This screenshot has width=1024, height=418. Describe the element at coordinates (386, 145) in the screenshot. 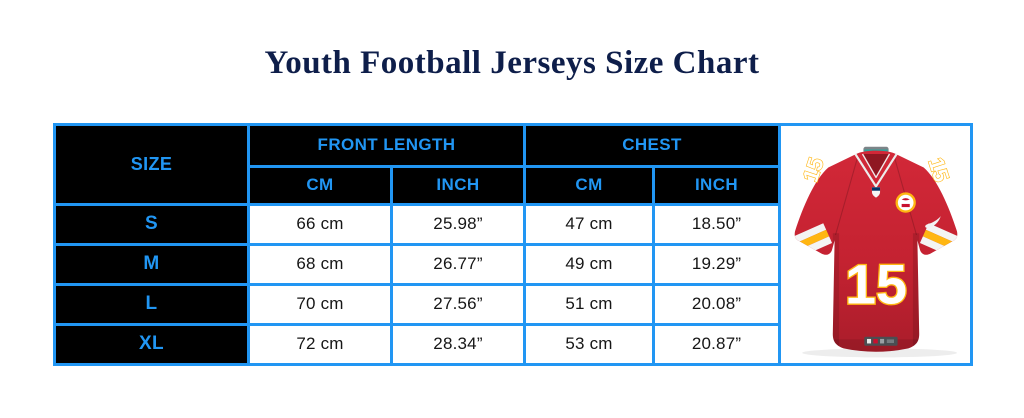

I see `front-length-header: FRONT LENGTH` at that location.